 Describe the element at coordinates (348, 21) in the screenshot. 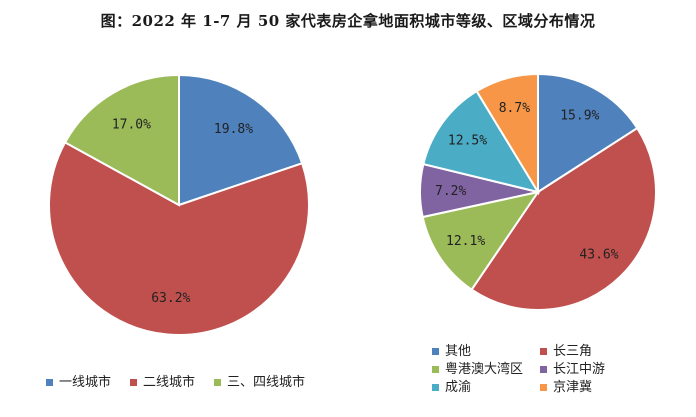

I see `chart-title: 图：2022 年 1-7 月 50 家代表房企拿地面积城市等级、区域分布情况` at that location.